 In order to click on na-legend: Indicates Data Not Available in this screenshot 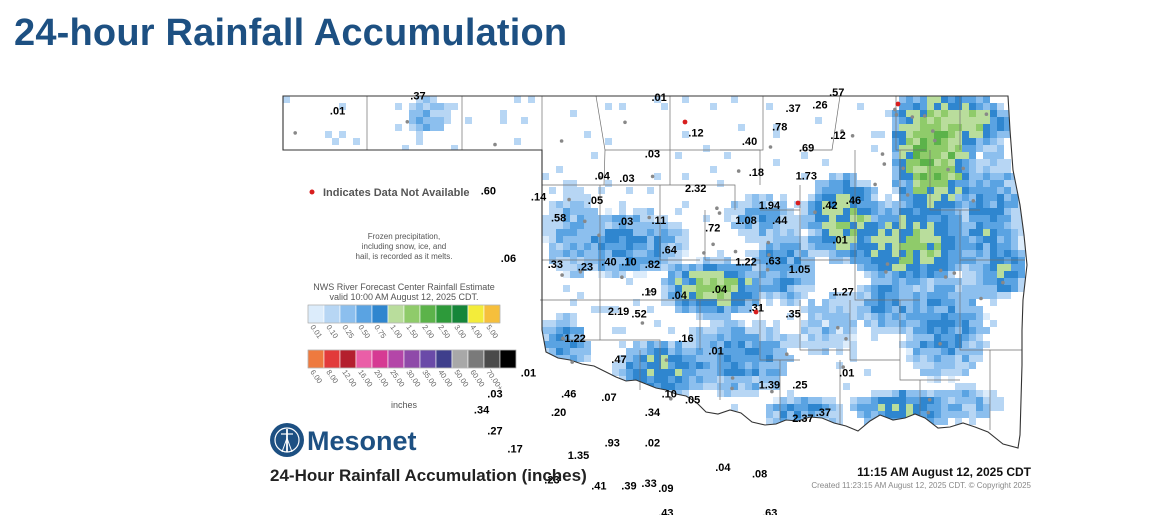, I will do `click(389, 193)`.